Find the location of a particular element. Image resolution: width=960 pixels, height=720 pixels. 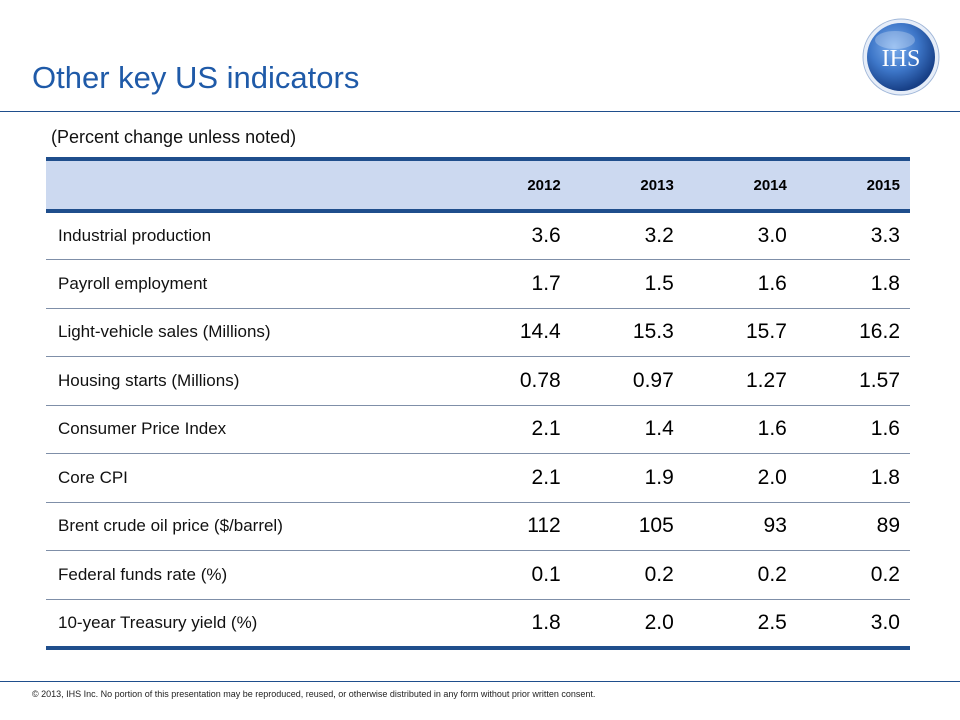

logo-text: IHS is located at coordinates (901, 59).